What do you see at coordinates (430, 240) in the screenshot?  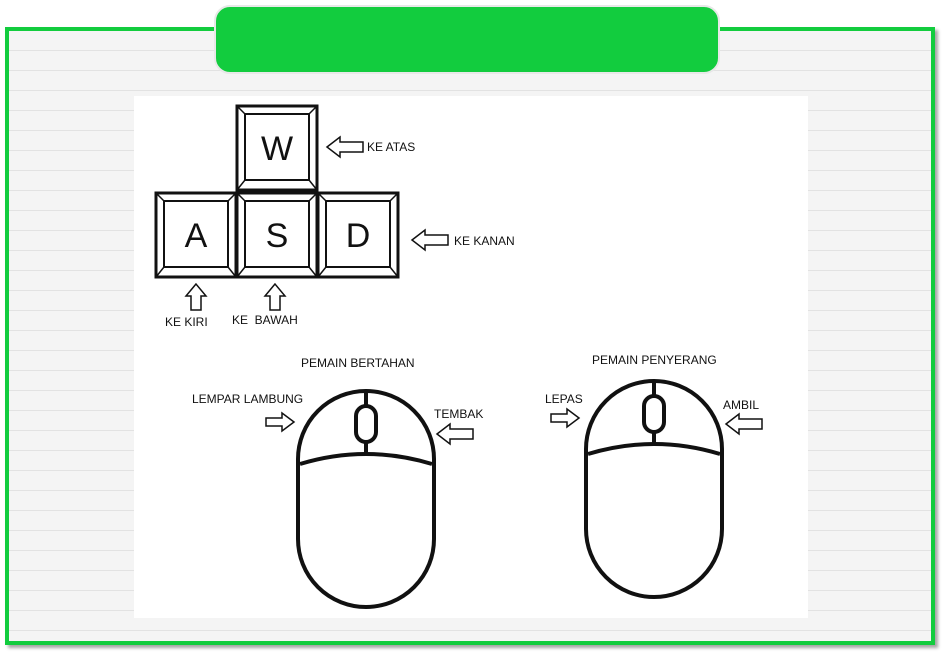 I see `arrow-right-key-icon` at bounding box center [430, 240].